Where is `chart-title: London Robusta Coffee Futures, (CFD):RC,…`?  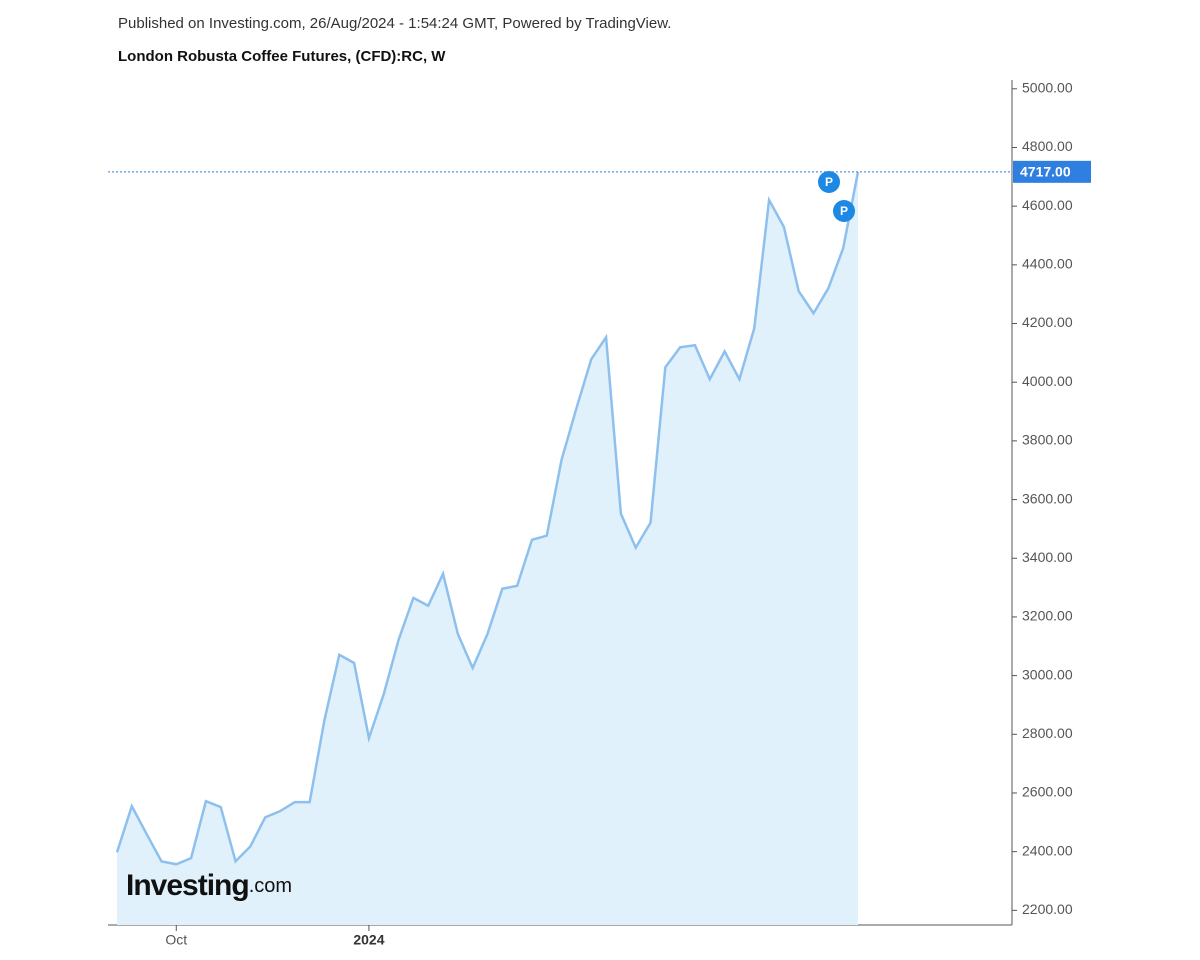 chart-title: London Robusta Coffee Futures, (CFD):RC,… is located at coordinates (282, 56).